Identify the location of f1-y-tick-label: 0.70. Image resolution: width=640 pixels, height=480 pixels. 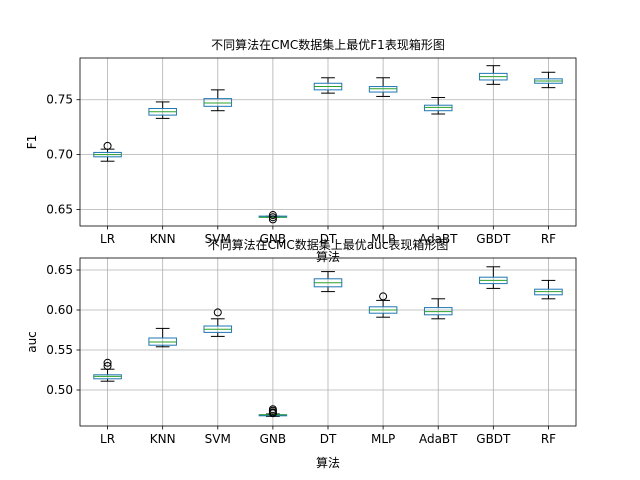
(59, 155).